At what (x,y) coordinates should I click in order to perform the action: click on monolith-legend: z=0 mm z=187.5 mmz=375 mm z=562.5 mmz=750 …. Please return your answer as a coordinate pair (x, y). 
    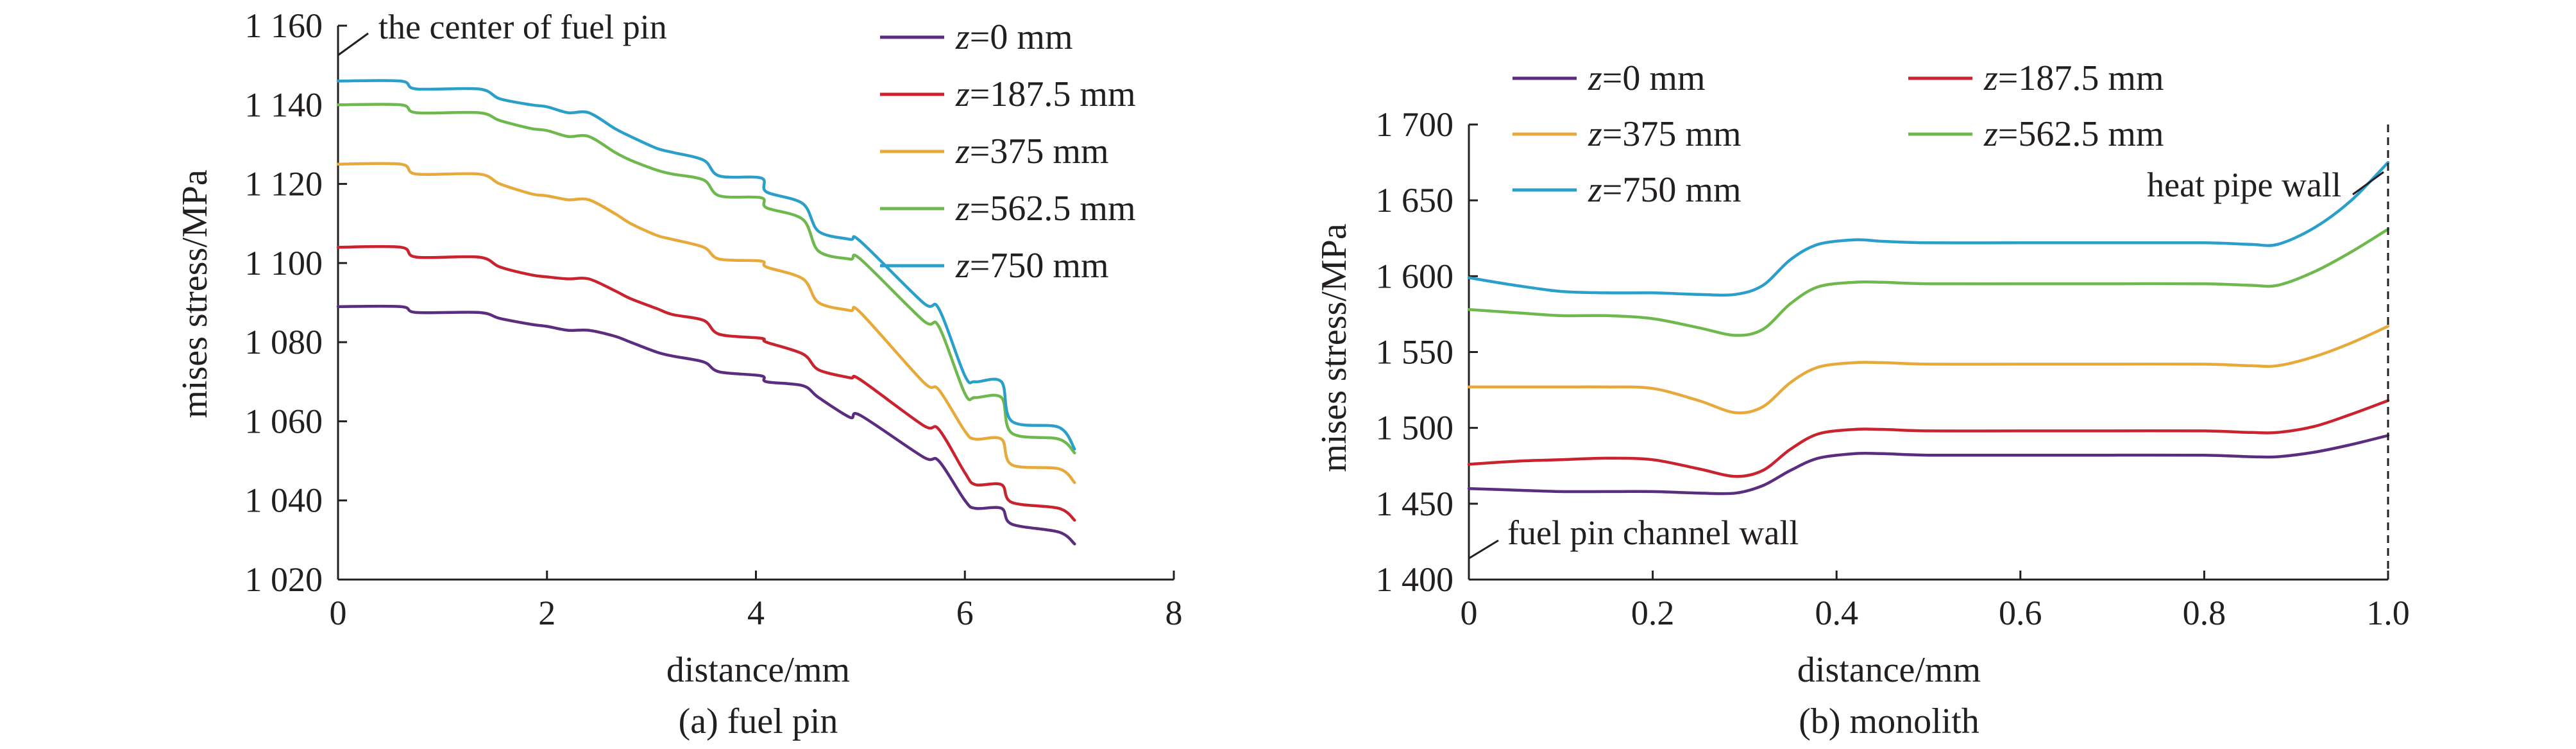
    Looking at the image, I should click on (1838, 134).